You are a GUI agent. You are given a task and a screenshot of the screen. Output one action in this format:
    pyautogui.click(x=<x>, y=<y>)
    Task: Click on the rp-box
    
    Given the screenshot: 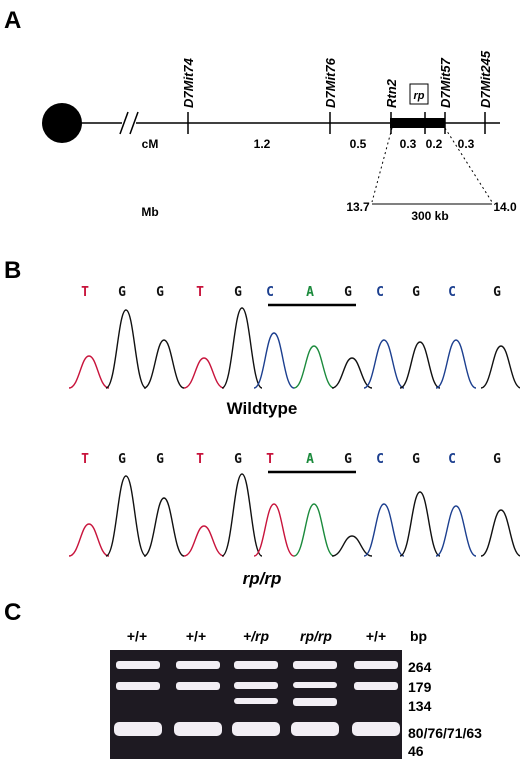 What is the action you would take?
    pyautogui.click(x=419, y=94)
    